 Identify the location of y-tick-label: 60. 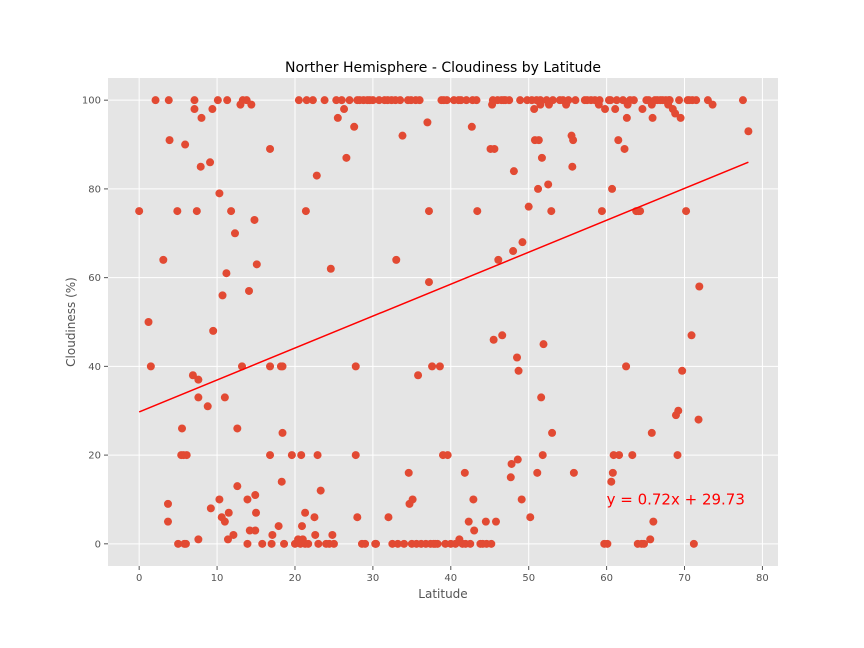
(94, 278).